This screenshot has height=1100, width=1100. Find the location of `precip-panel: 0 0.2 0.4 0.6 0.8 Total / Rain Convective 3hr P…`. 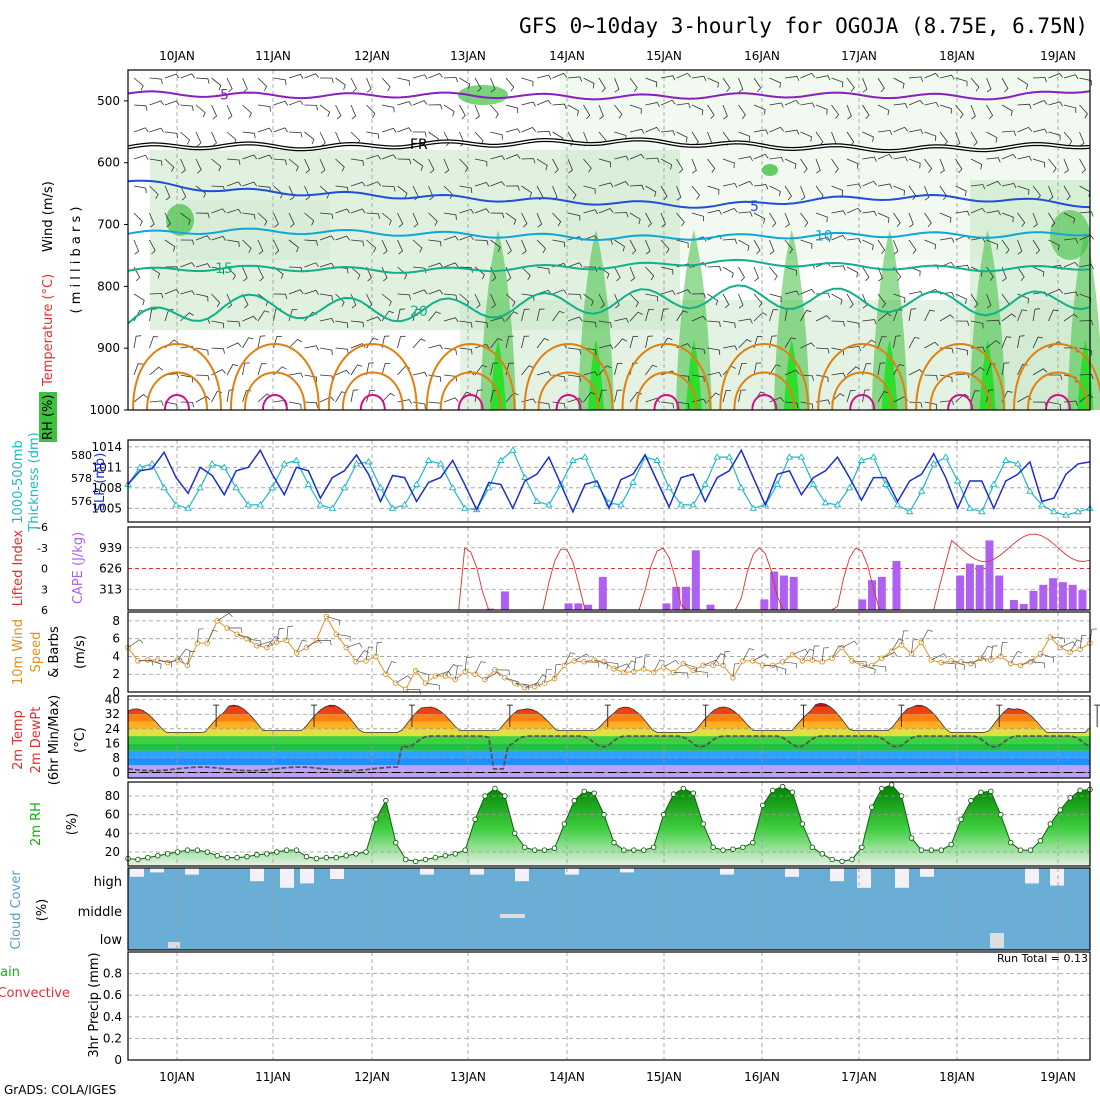

precip-panel: 0 0.2 0.4 0.6 0.8 Total / Rain Convective 3hr P… is located at coordinates (545, 1009).